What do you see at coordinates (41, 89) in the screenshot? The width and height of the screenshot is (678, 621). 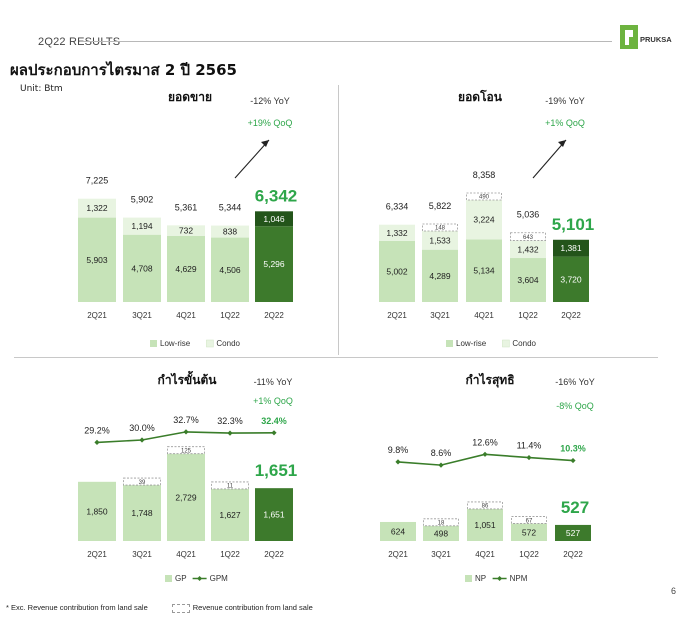 I see `unit-label: Unit: Btm` at bounding box center [41, 89].